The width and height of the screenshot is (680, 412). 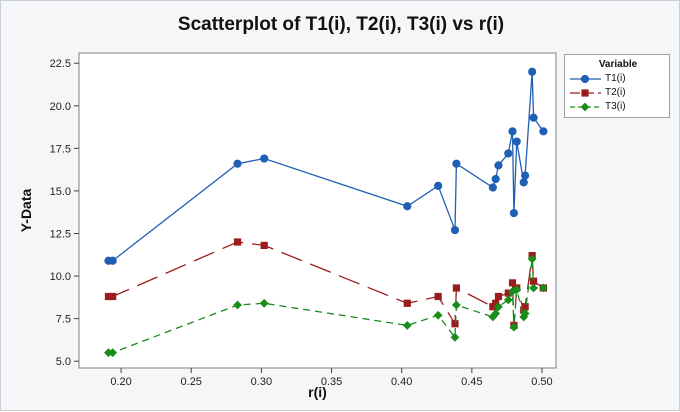 I want to click on x-tick-label: 0.35, so click(x=331, y=382).